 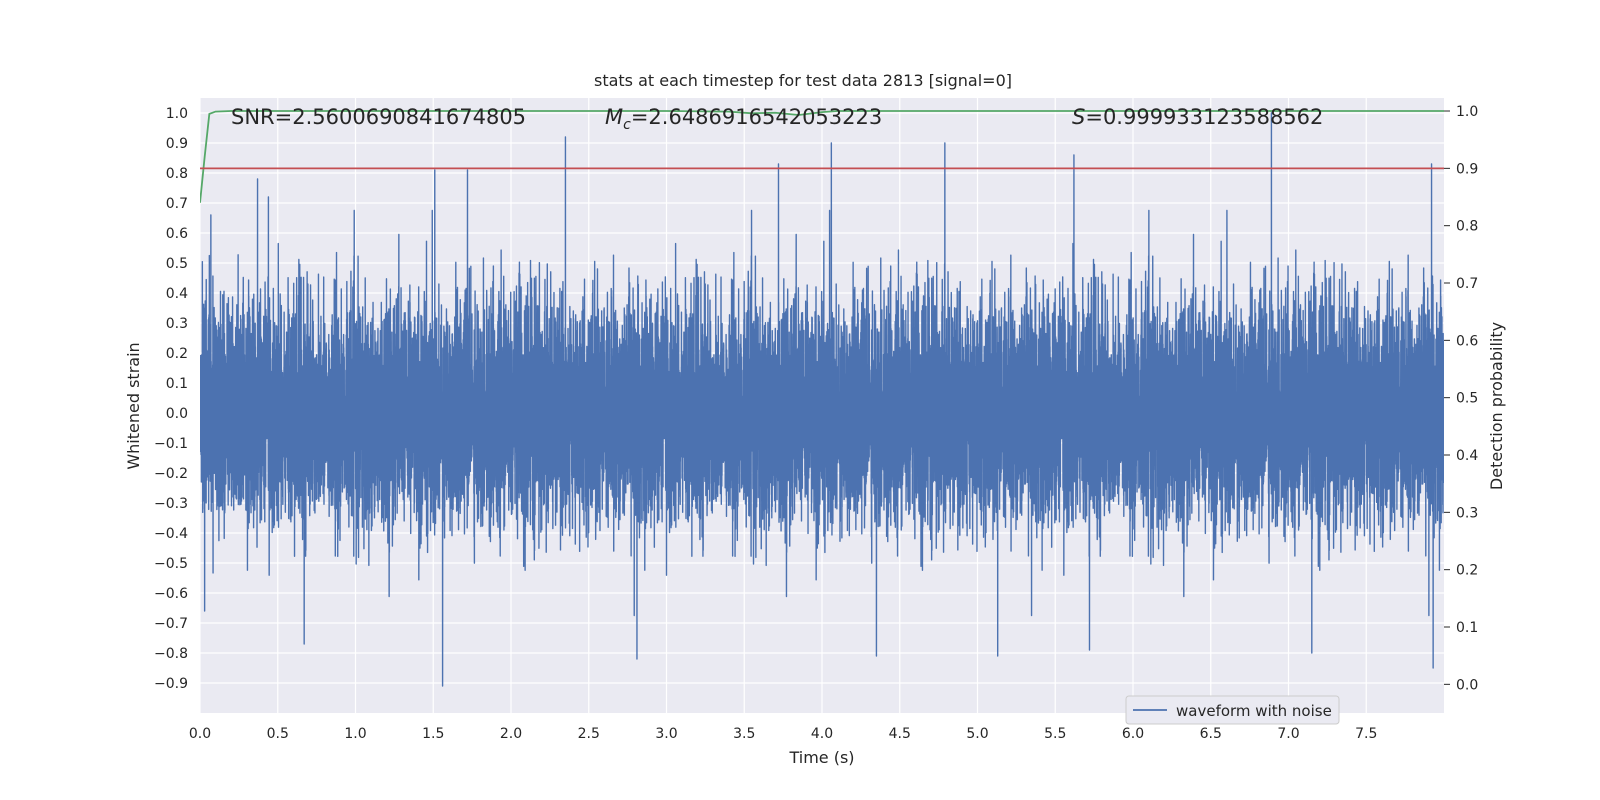 I want to click on x-axis-label: Time (s), so click(x=821, y=757).